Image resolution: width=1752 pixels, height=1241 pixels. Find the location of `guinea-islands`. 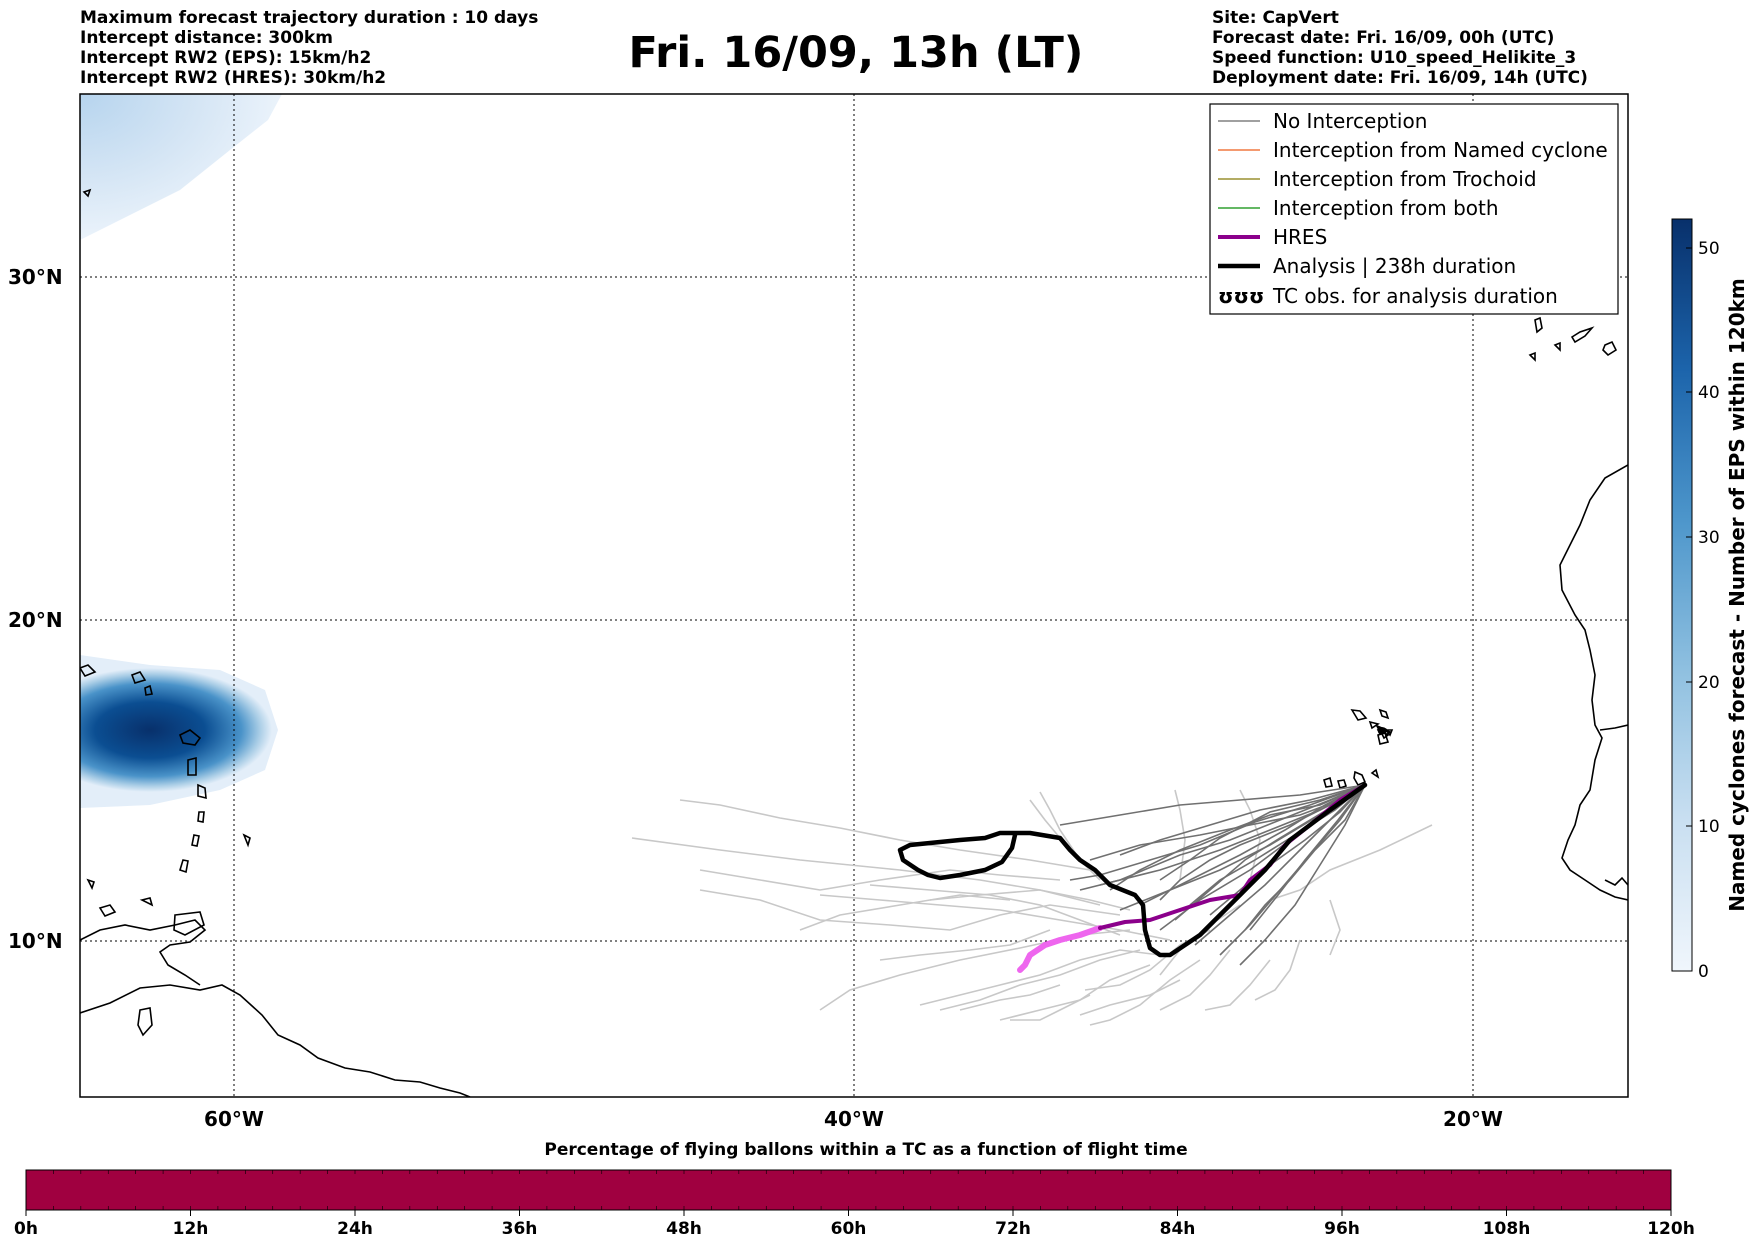

guinea-islands is located at coordinates (1616, 881).